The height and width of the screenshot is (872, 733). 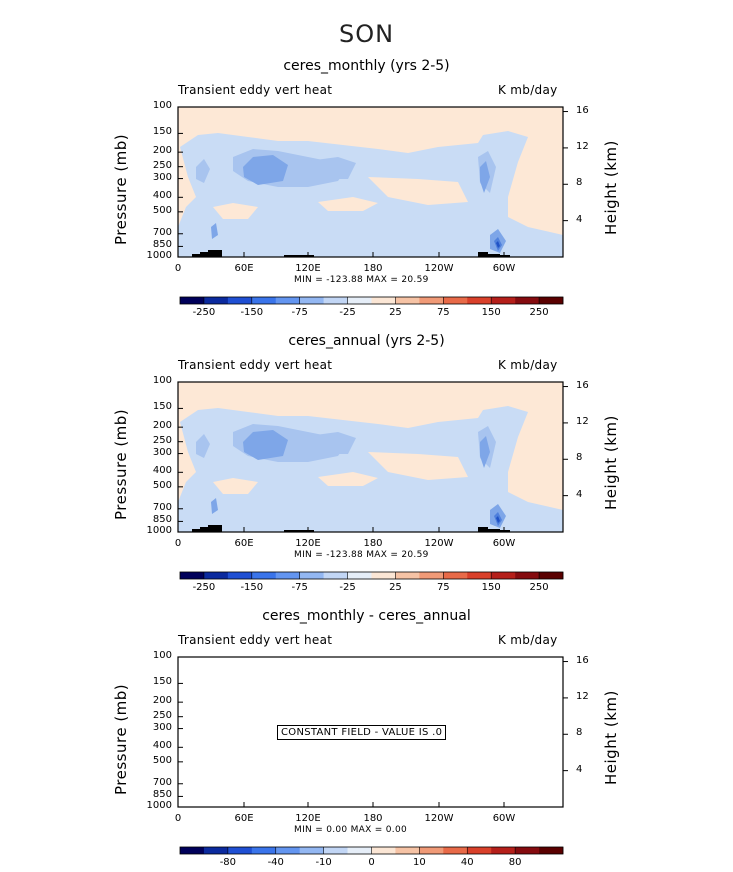 I want to click on y-tick-label: 700, so click(x=162, y=782).